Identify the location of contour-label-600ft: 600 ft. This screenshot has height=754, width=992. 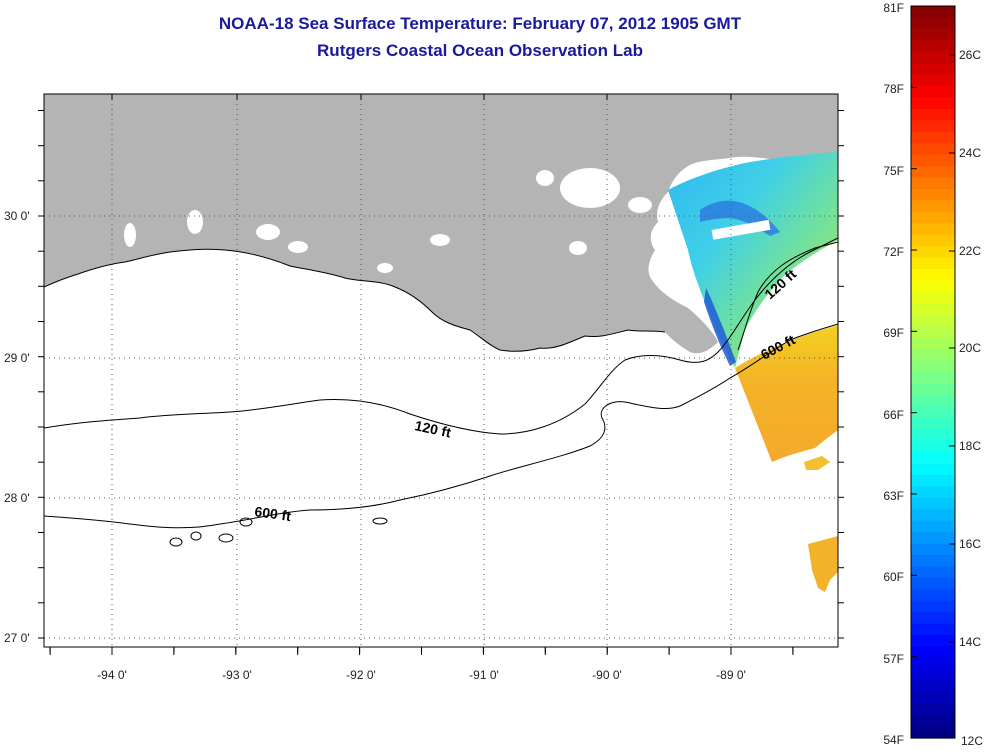
(273, 513).